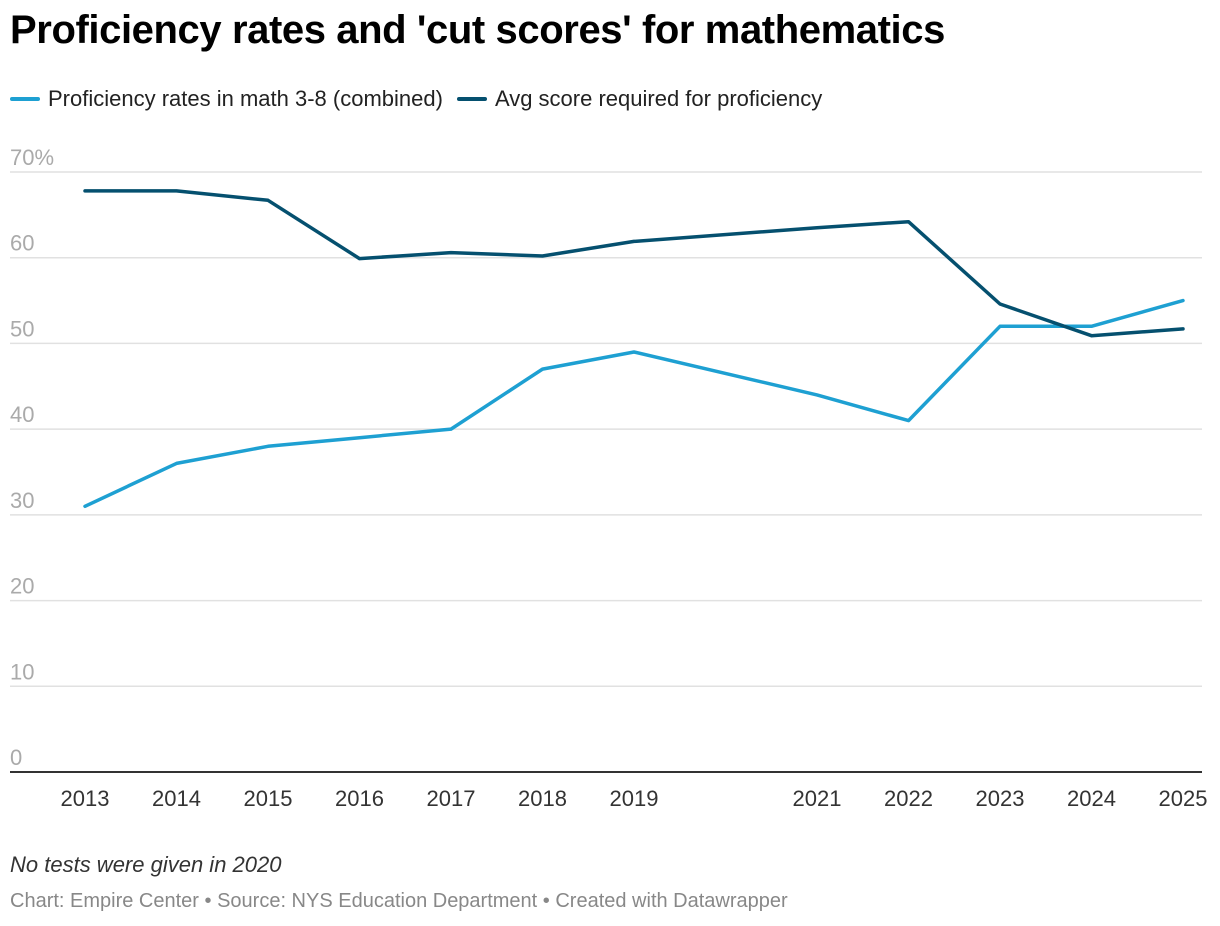 This screenshot has width=1220, height=926. I want to click on y-tick-label-60: 60, so click(22, 243).